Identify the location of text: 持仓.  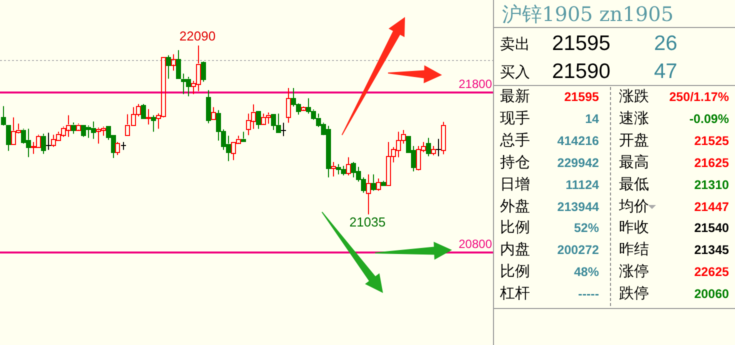
(515, 162).